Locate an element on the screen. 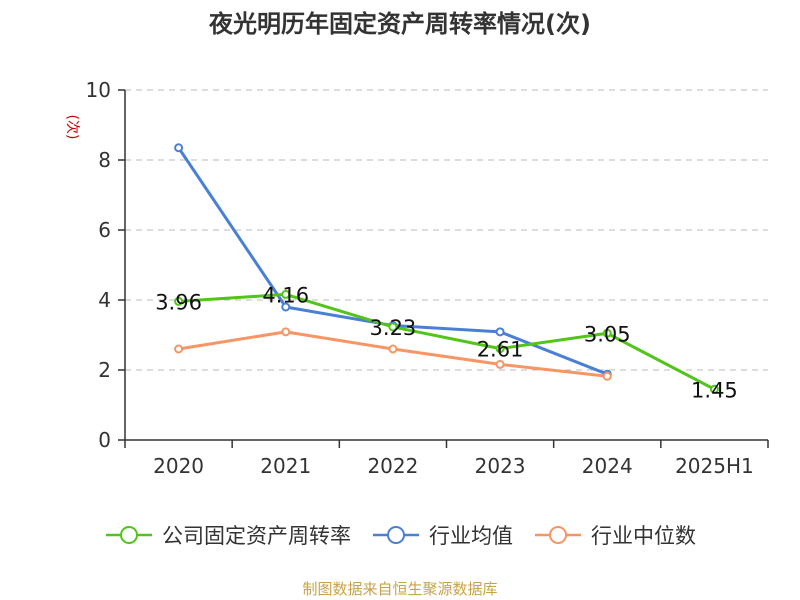 The height and width of the screenshot is (600, 800). y-tick-label: 0 is located at coordinates (104, 440).